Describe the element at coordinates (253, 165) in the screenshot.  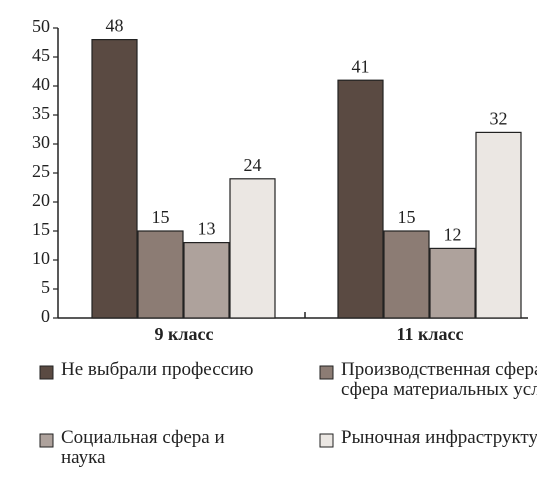
I see `value-label: 24` at that location.